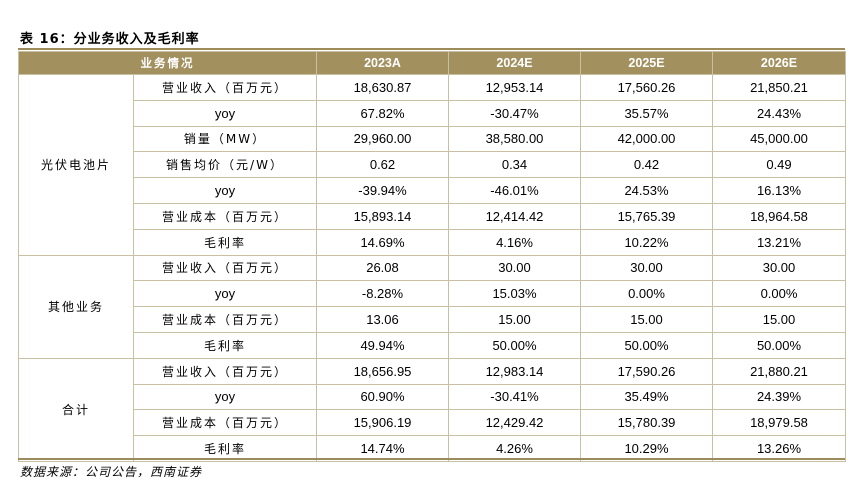 This screenshot has width=863, height=488. Describe the element at coordinates (514, 294) in the screenshot. I see `value-cell: 15.03%` at that location.